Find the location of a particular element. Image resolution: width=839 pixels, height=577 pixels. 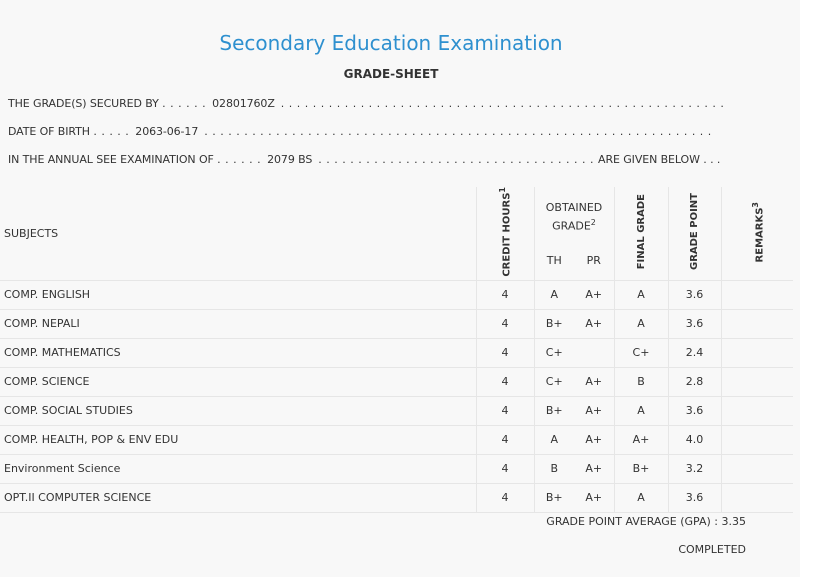

exam-suffix: ARE GIVEN BELOW . . . is located at coordinates (659, 159).